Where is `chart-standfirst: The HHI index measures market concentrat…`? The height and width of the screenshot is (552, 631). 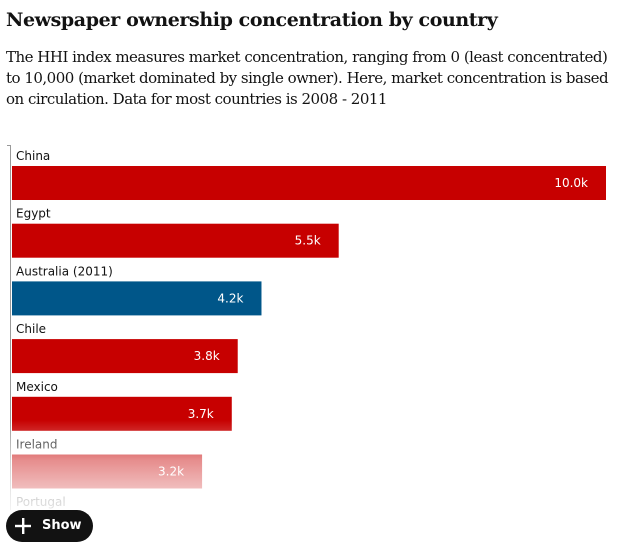 chart-standfirst: The HHI index measures market concentrat… is located at coordinates (307, 78).